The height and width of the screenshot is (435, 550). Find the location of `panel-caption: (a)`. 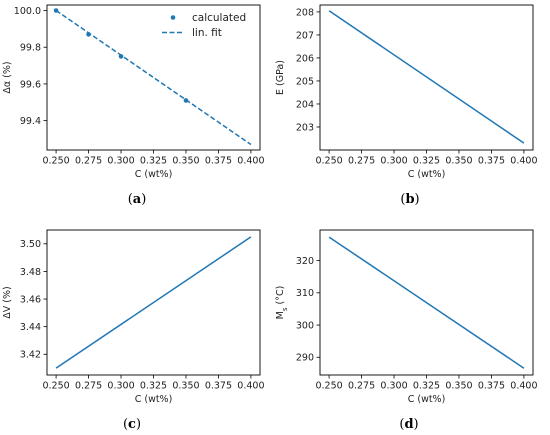

panel-caption: (a) is located at coordinates (137, 199).